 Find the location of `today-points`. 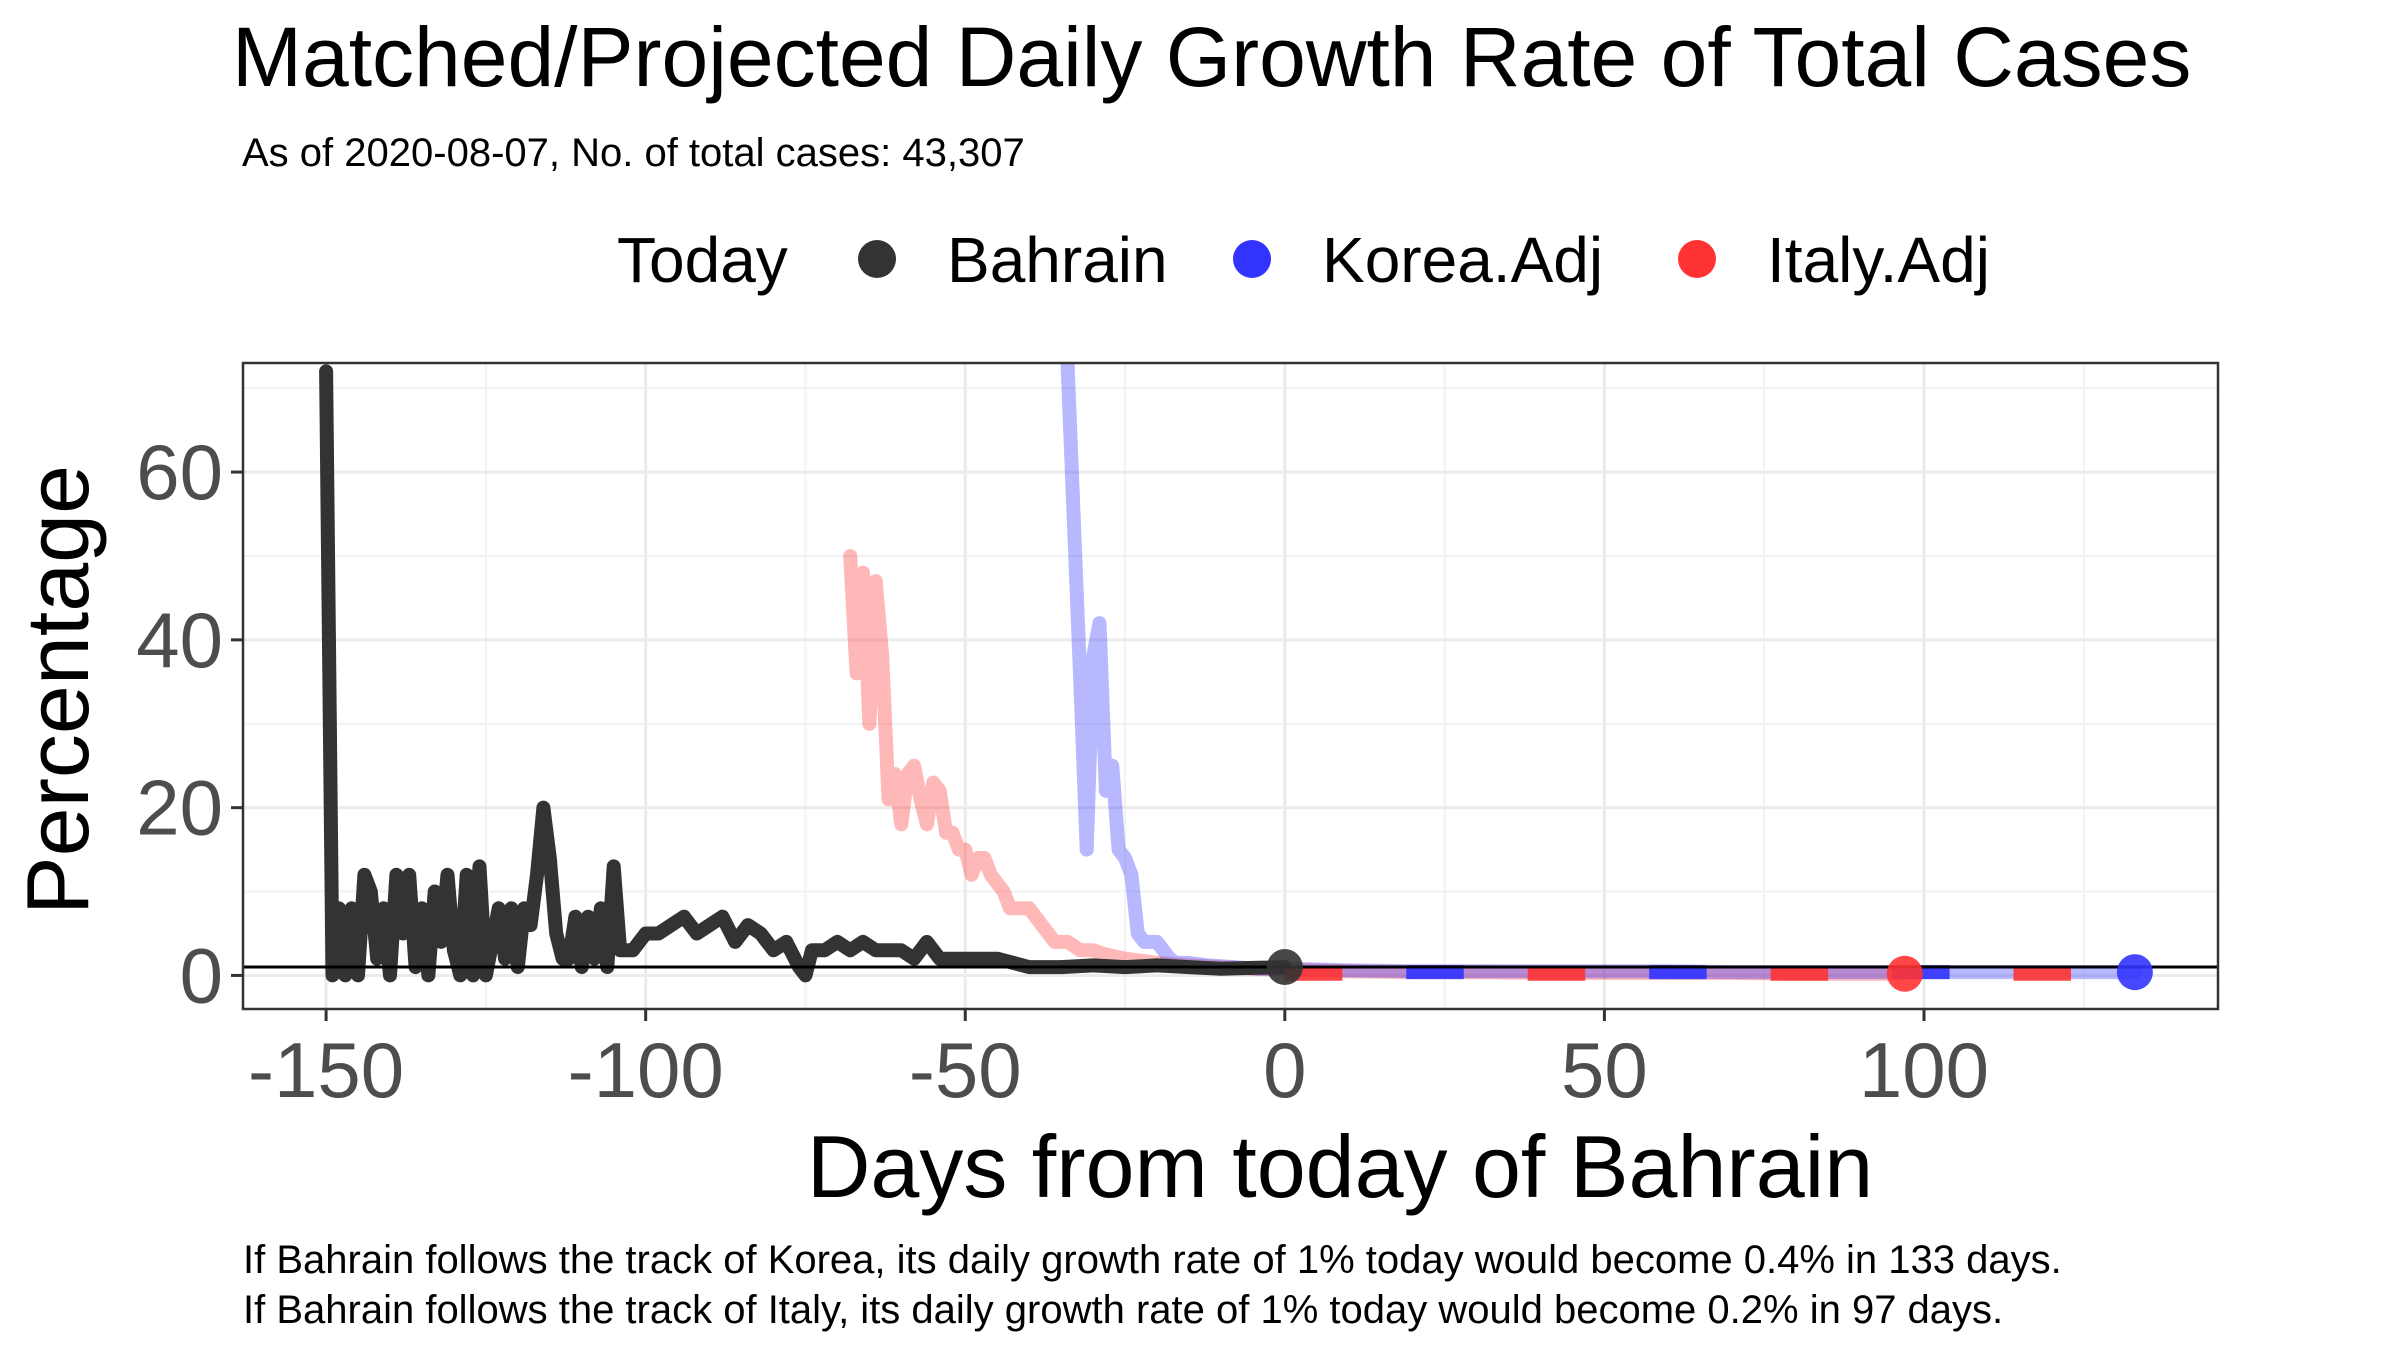

today-points is located at coordinates (1709, 970).